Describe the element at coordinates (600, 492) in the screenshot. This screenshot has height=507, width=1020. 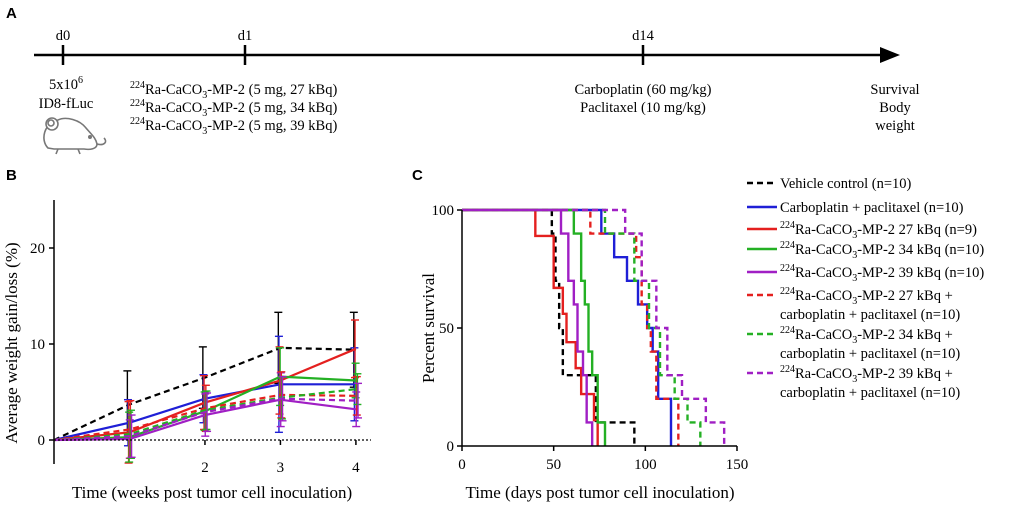
I see `panel-c-xlabel: Time (days post tumor cell inoculation)` at that location.